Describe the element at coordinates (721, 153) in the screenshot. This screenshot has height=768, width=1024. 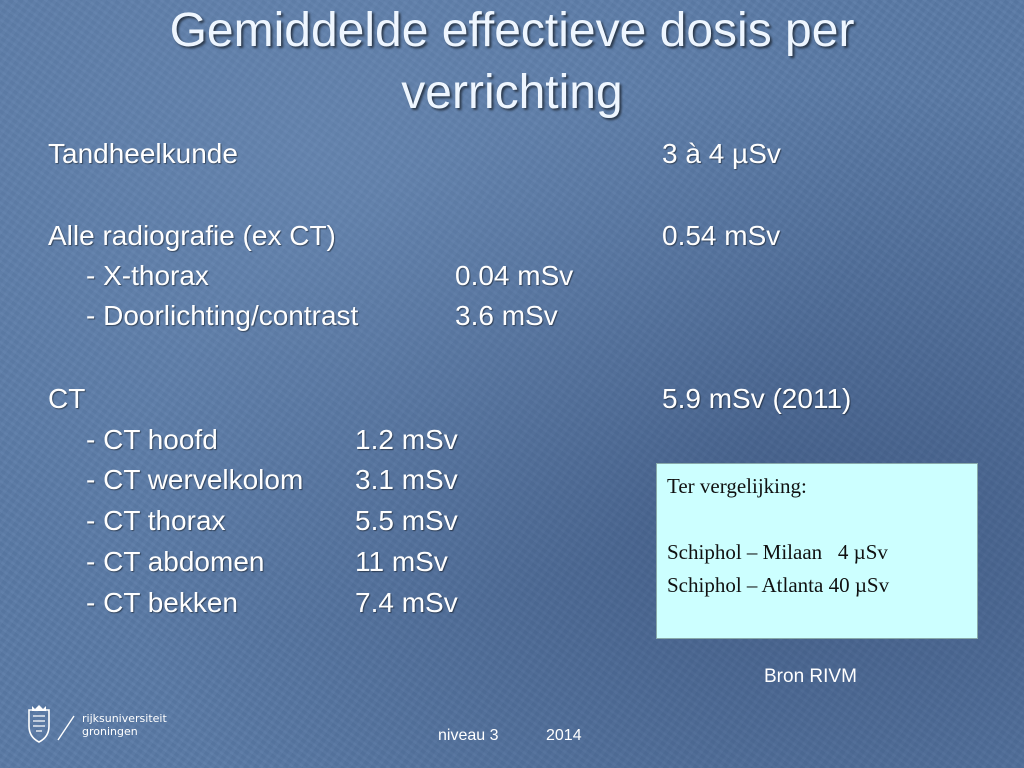
I see `row-value-tandheelkunde: 3 à 4 µSv` at that location.